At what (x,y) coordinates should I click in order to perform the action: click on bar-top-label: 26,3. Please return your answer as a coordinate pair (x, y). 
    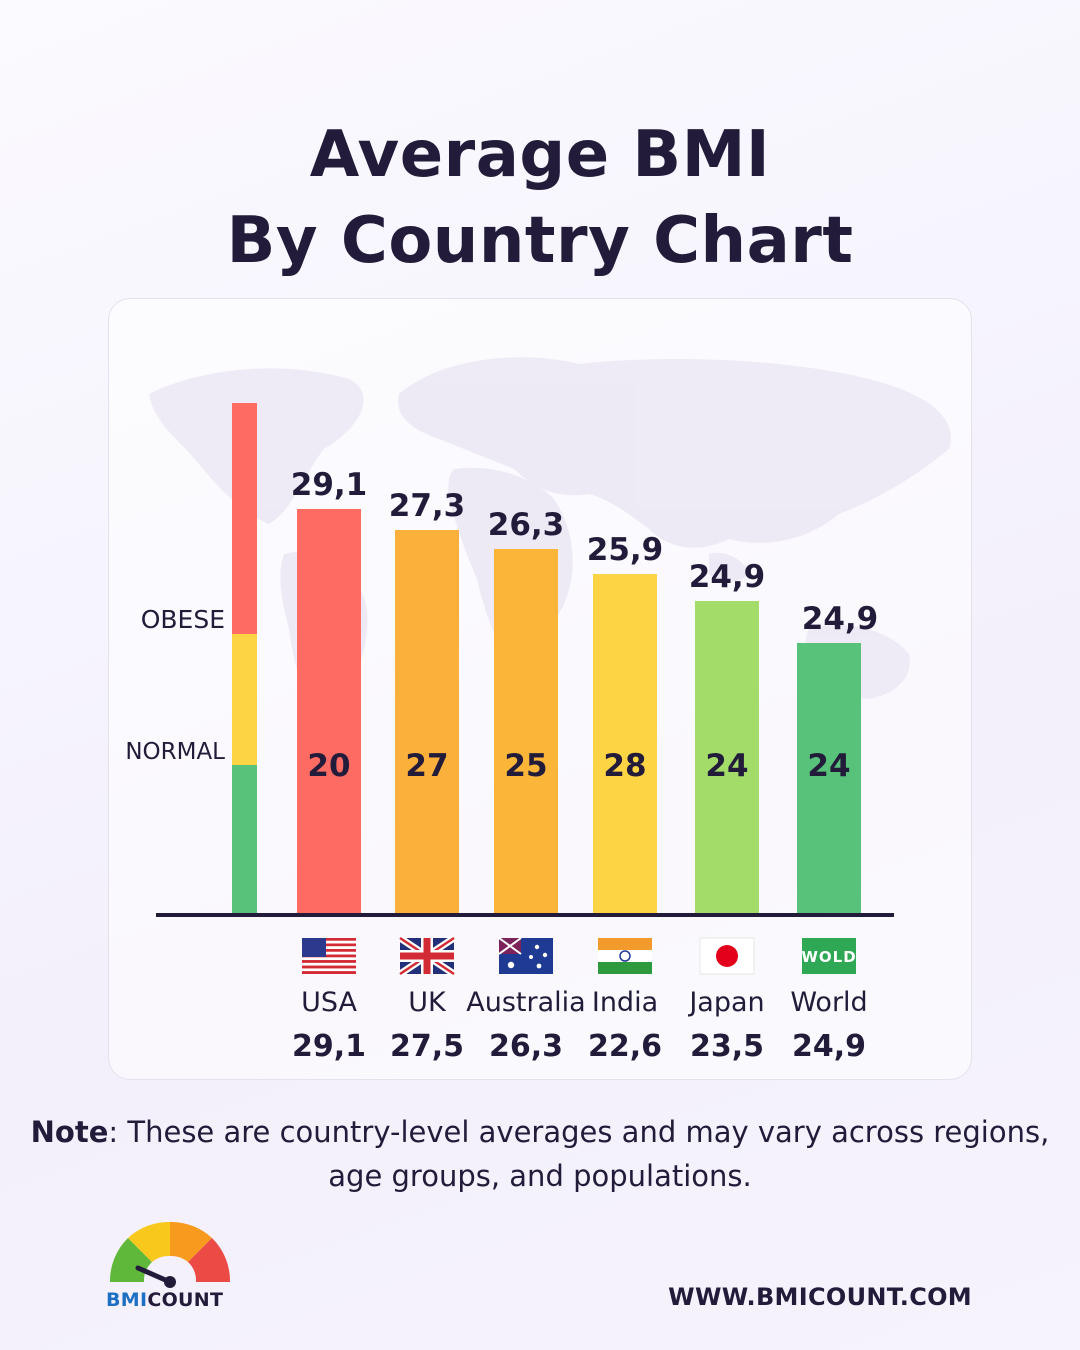
    Looking at the image, I should click on (526, 525).